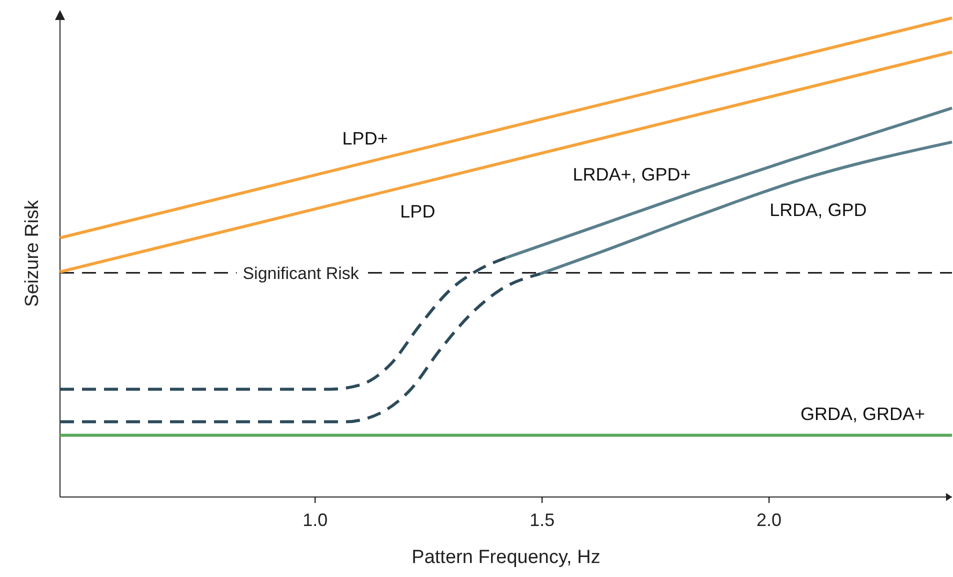 The width and height of the screenshot is (953, 577). What do you see at coordinates (631, 174) in the screenshot?
I see `series-label: LRDA+, GPD+` at bounding box center [631, 174].